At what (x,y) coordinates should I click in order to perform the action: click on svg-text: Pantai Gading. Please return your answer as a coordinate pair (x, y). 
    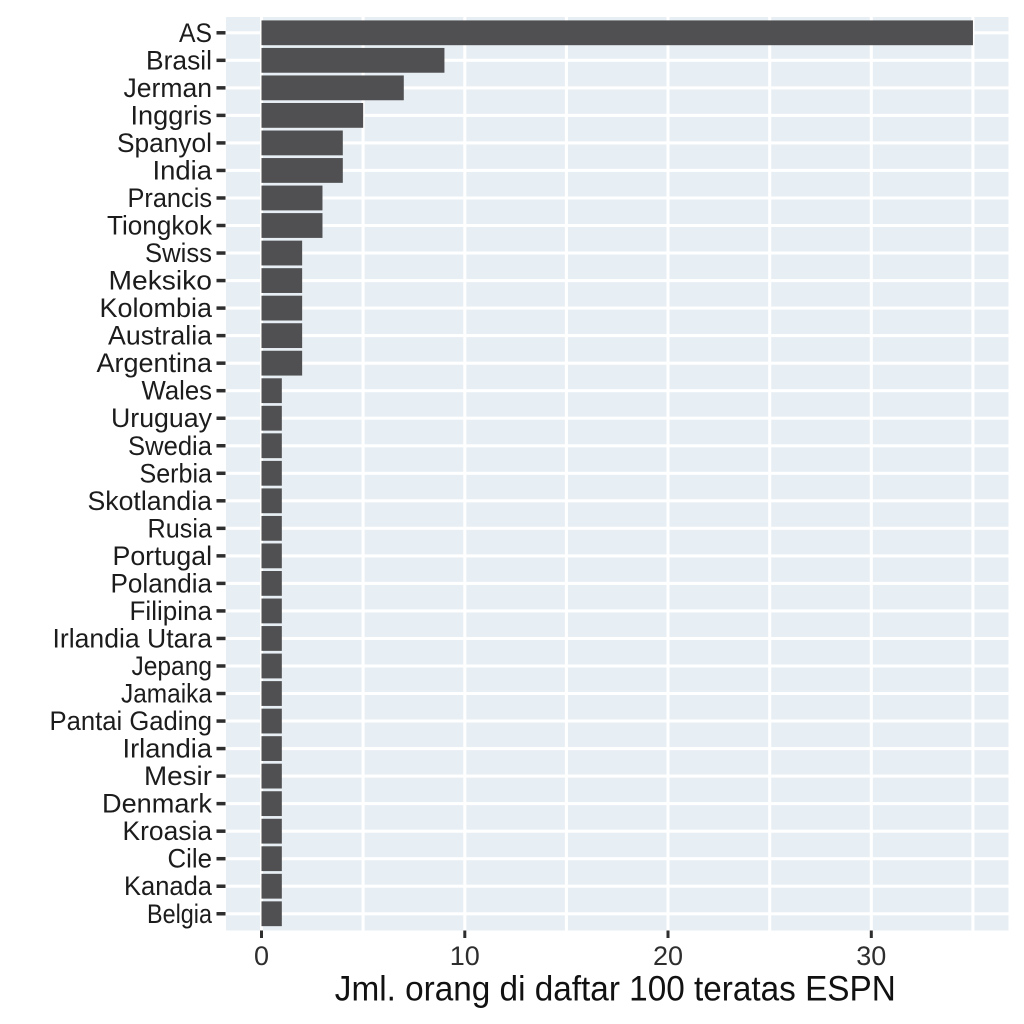
    Looking at the image, I should click on (131, 721).